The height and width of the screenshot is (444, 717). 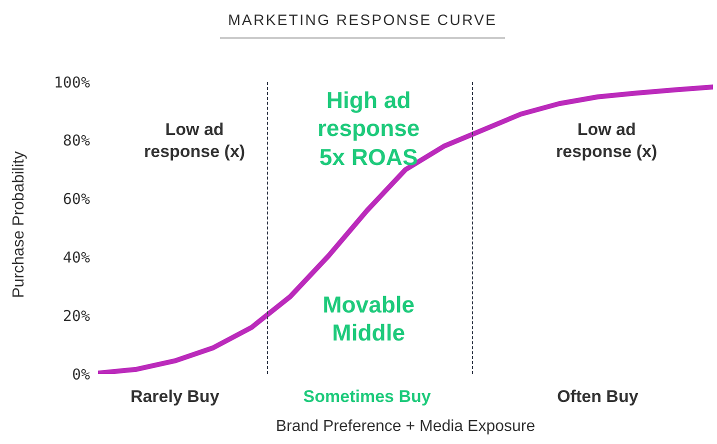 I want to click on y-tick-label: 40%, so click(x=76, y=257).